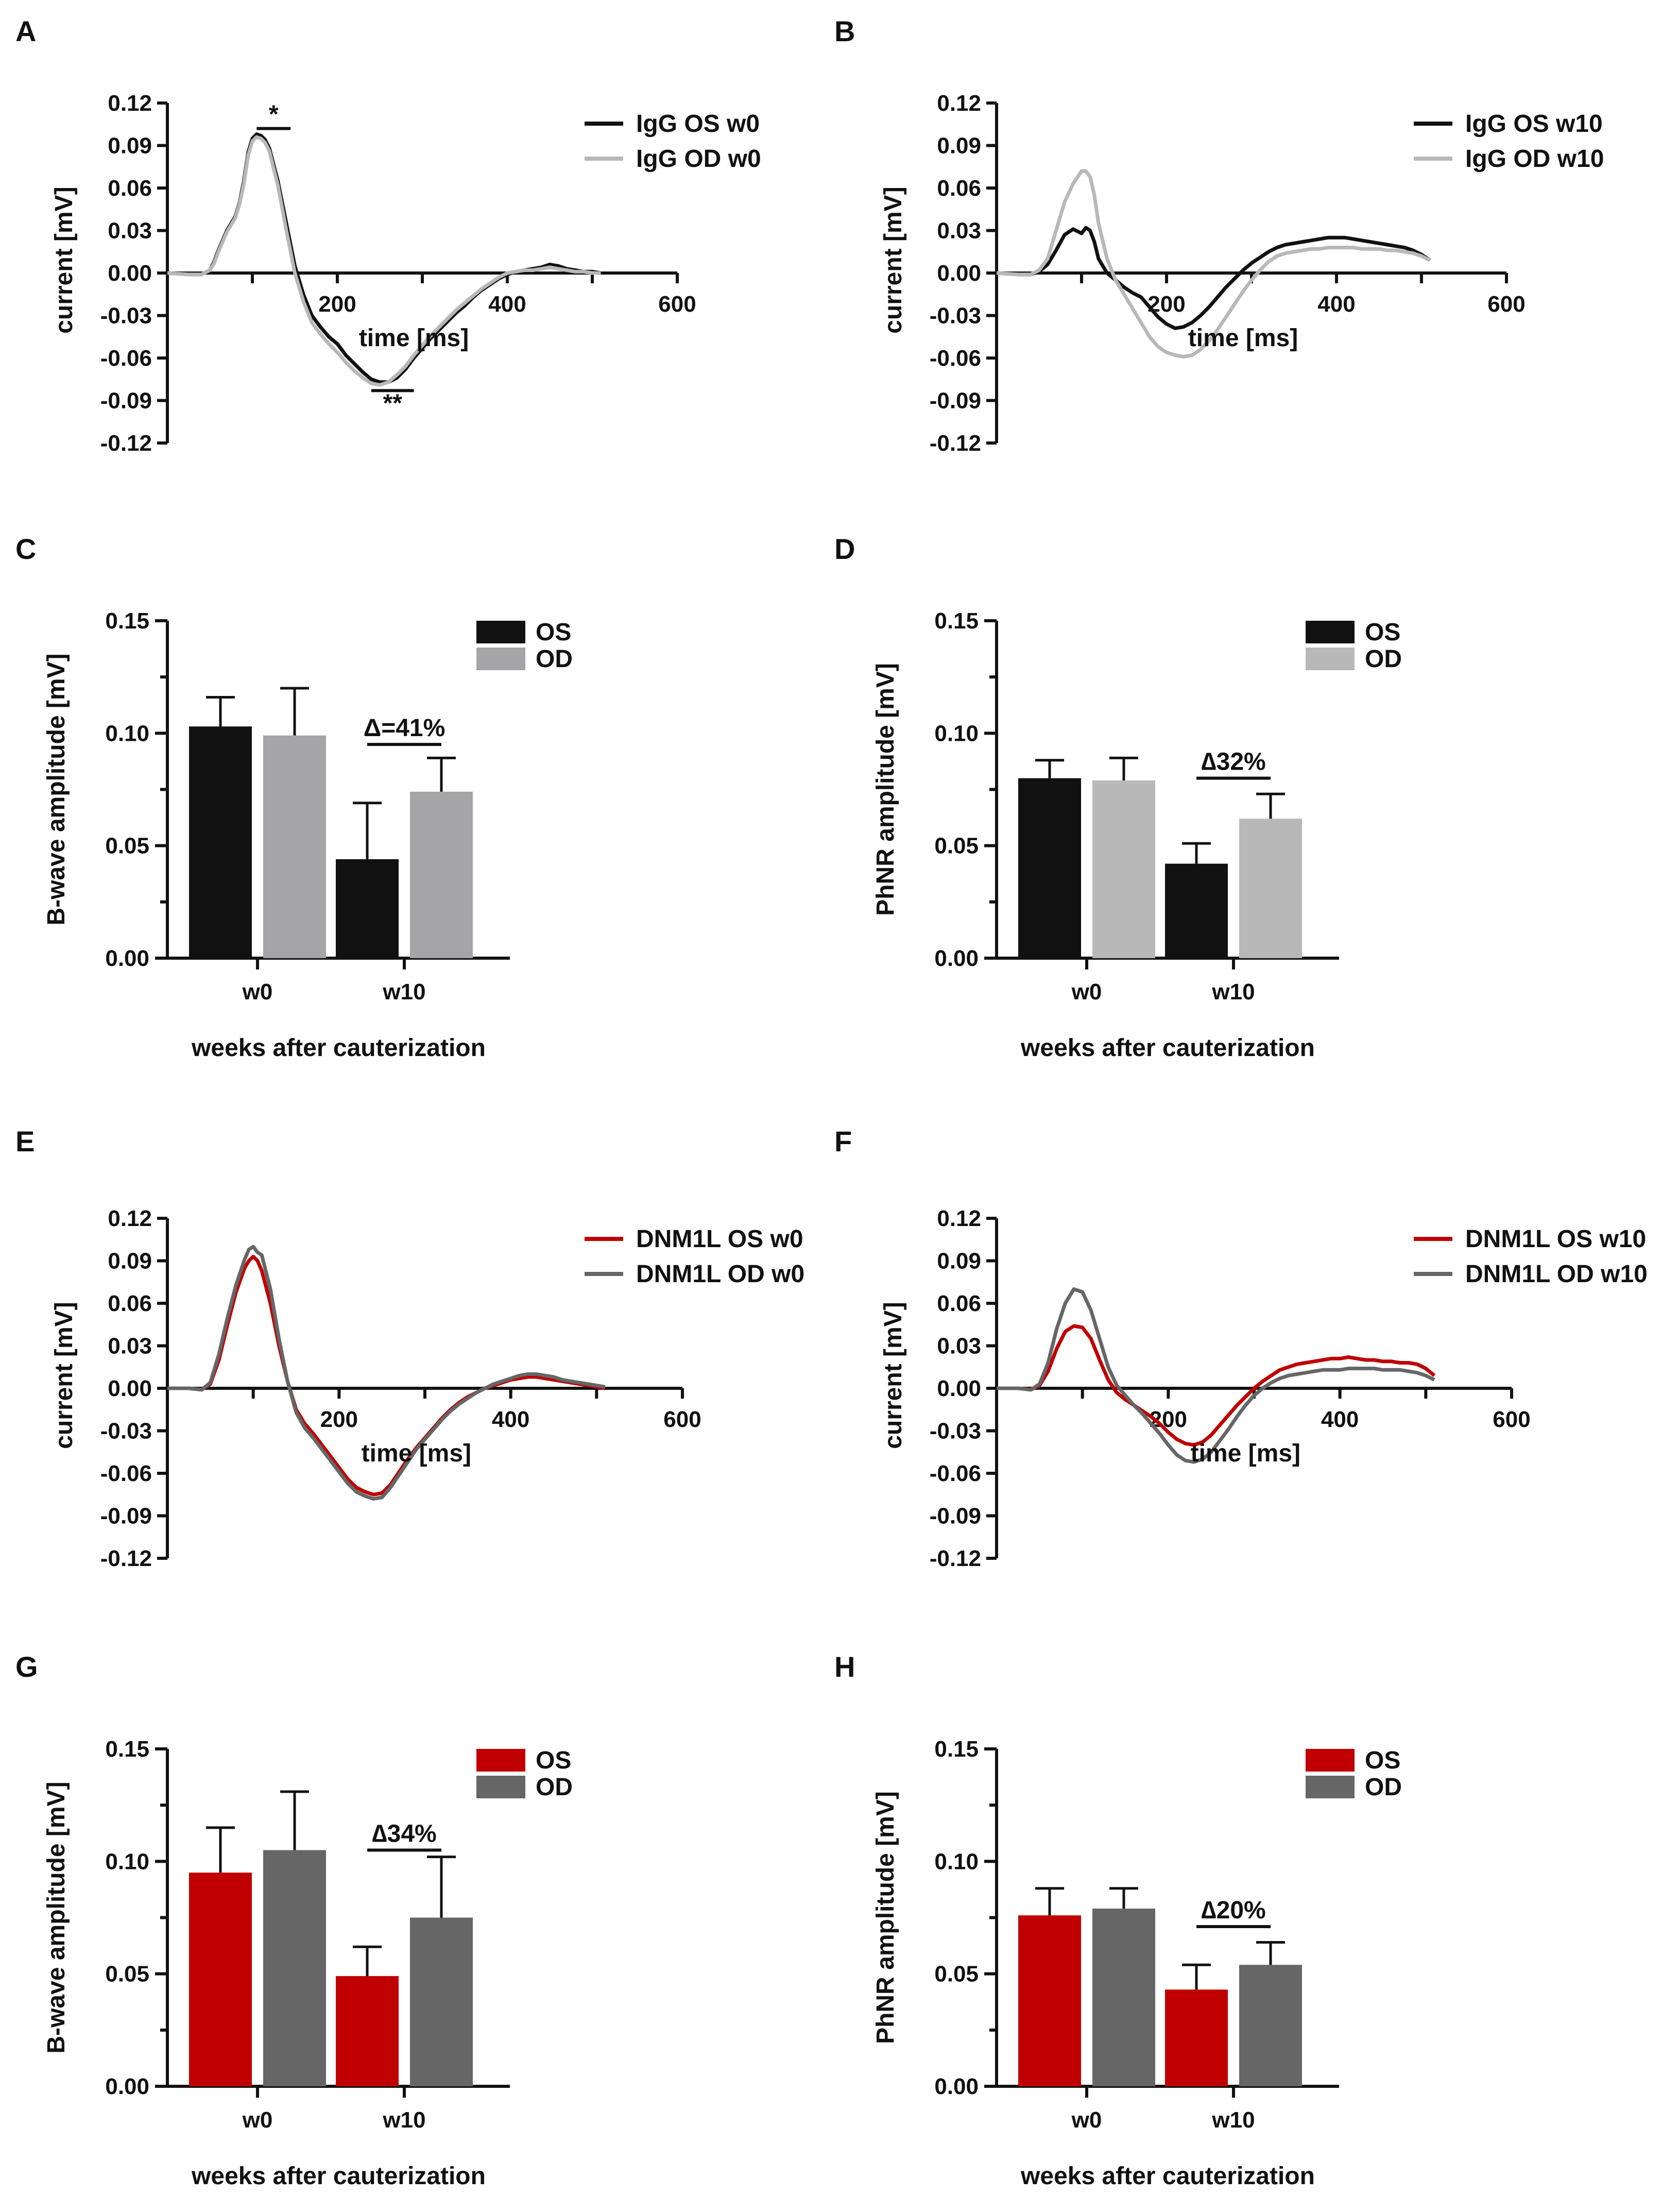 This screenshot has width=1679, height=2212. I want to click on panel-letter: D, so click(844, 549).